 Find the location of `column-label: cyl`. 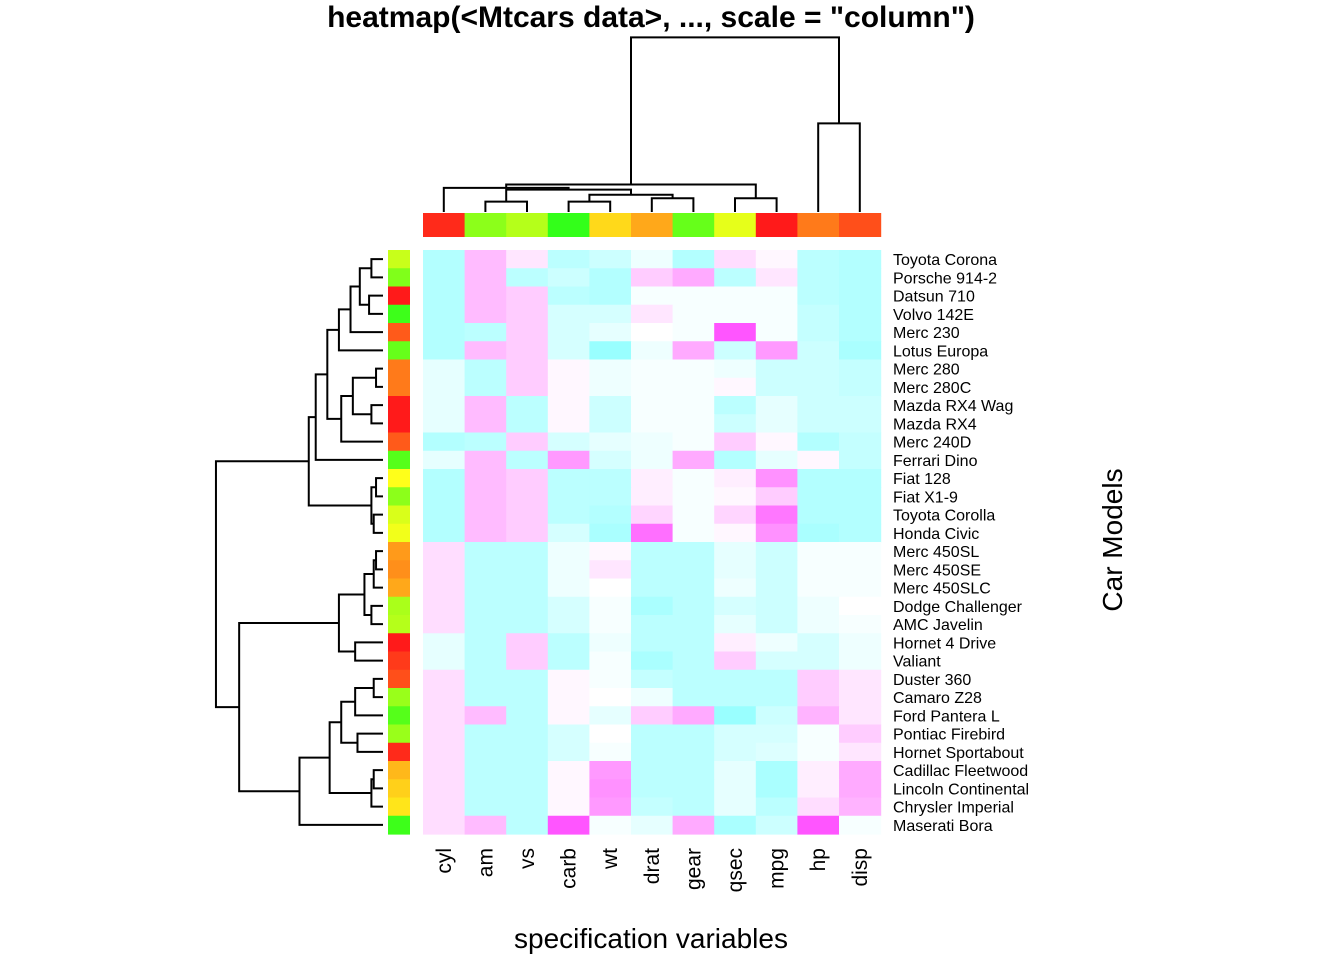

column-label: cyl is located at coordinates (444, 861).